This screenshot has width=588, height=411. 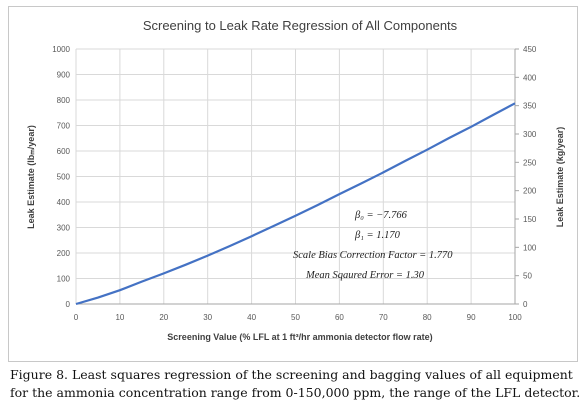 I want to click on y-tick-label: 900, so click(x=64, y=75).